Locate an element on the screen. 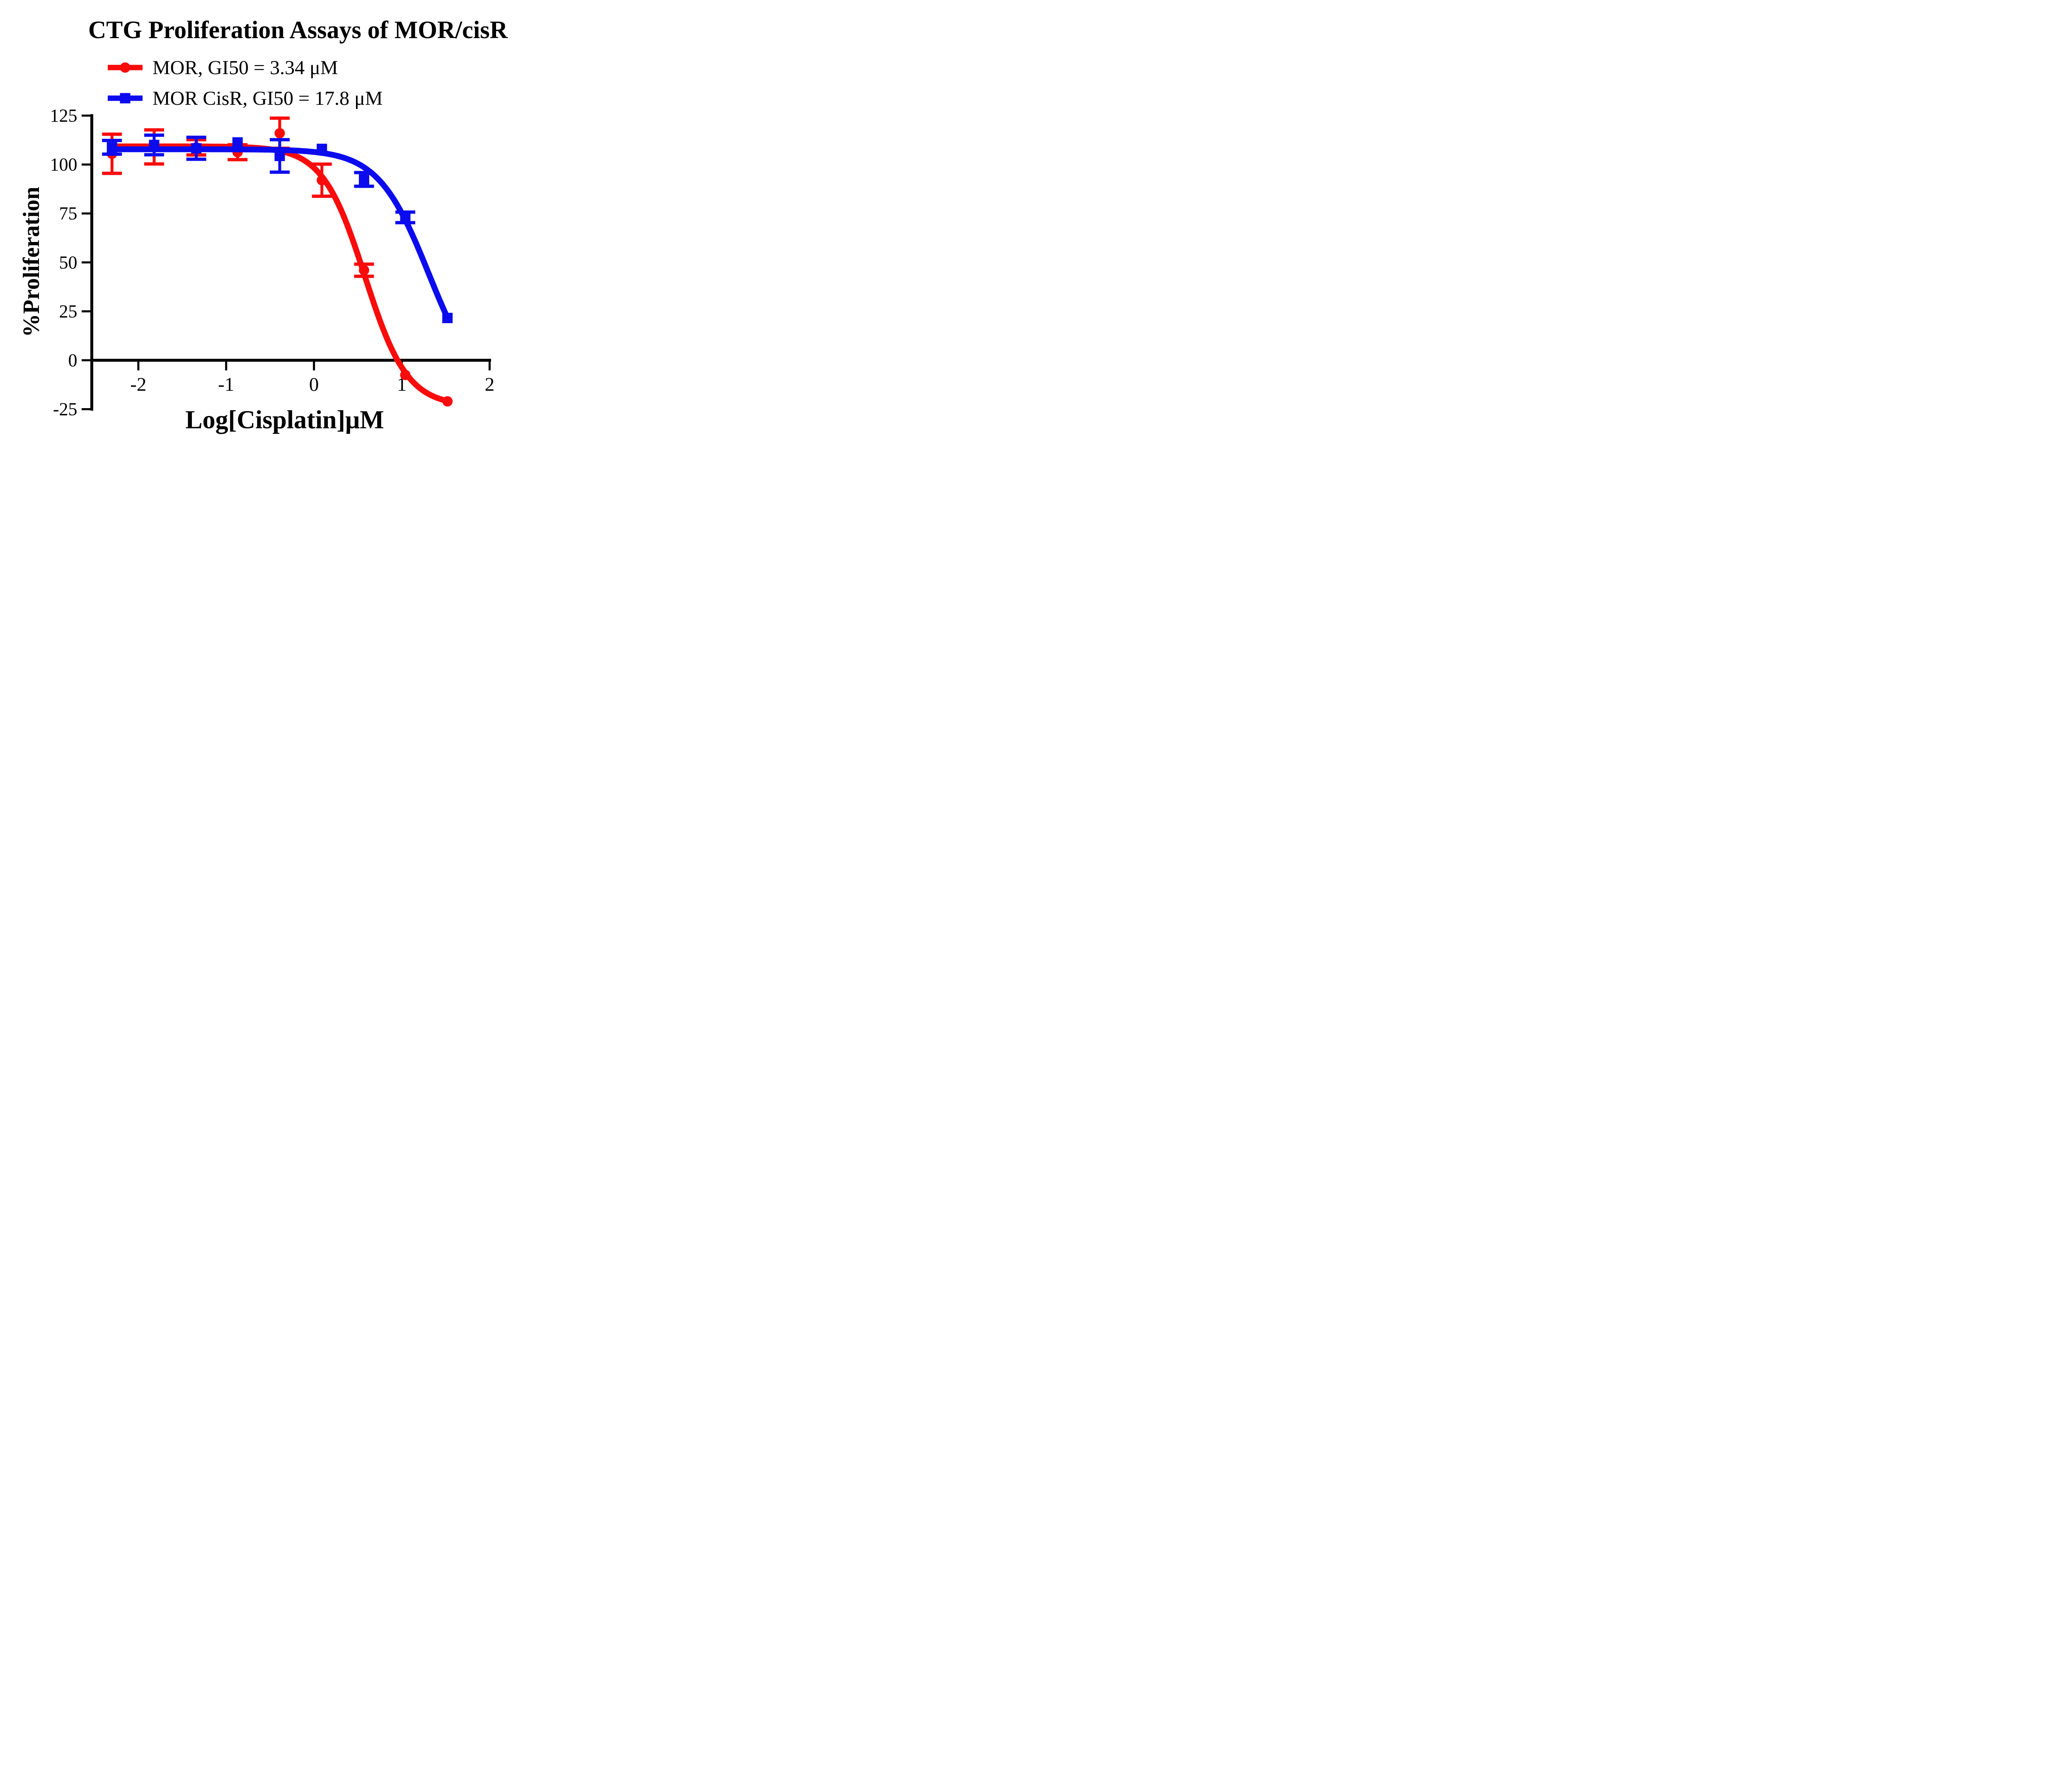 The height and width of the screenshot is (1766, 2072). x-tick-label: -2 is located at coordinates (138, 384).